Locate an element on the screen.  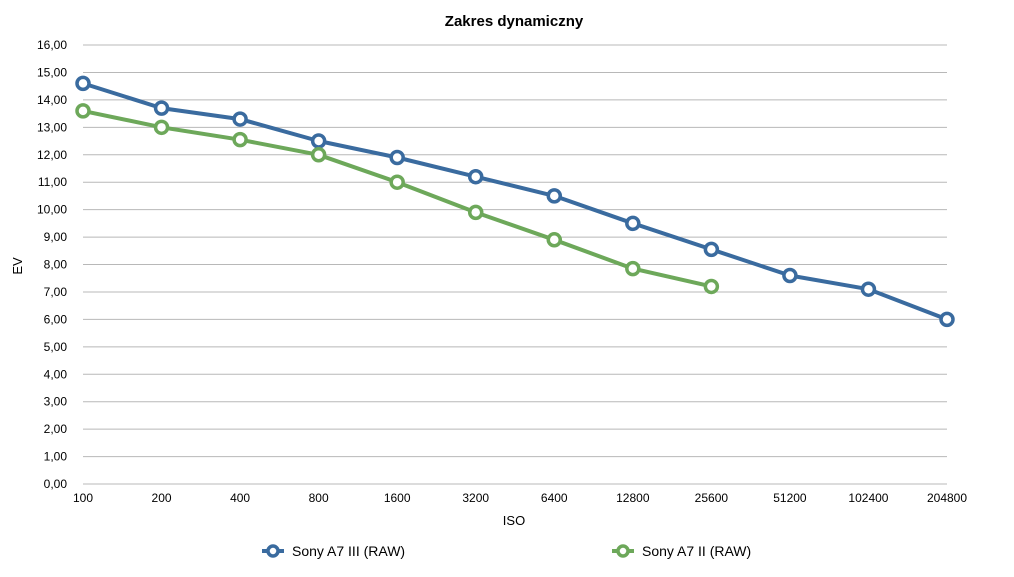
x-tick-label: 400 is located at coordinates (240, 498).